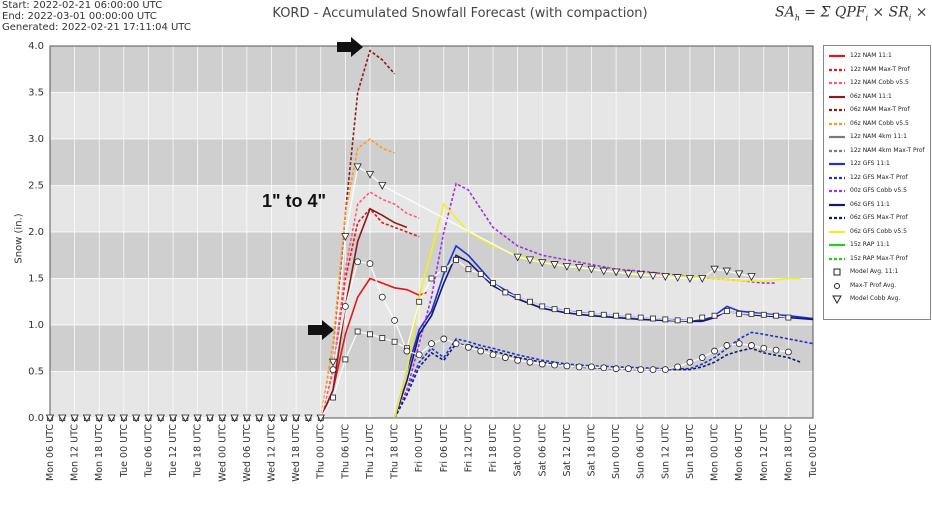  I want to click on y-tick-label: 1.5, so click(36, 279).